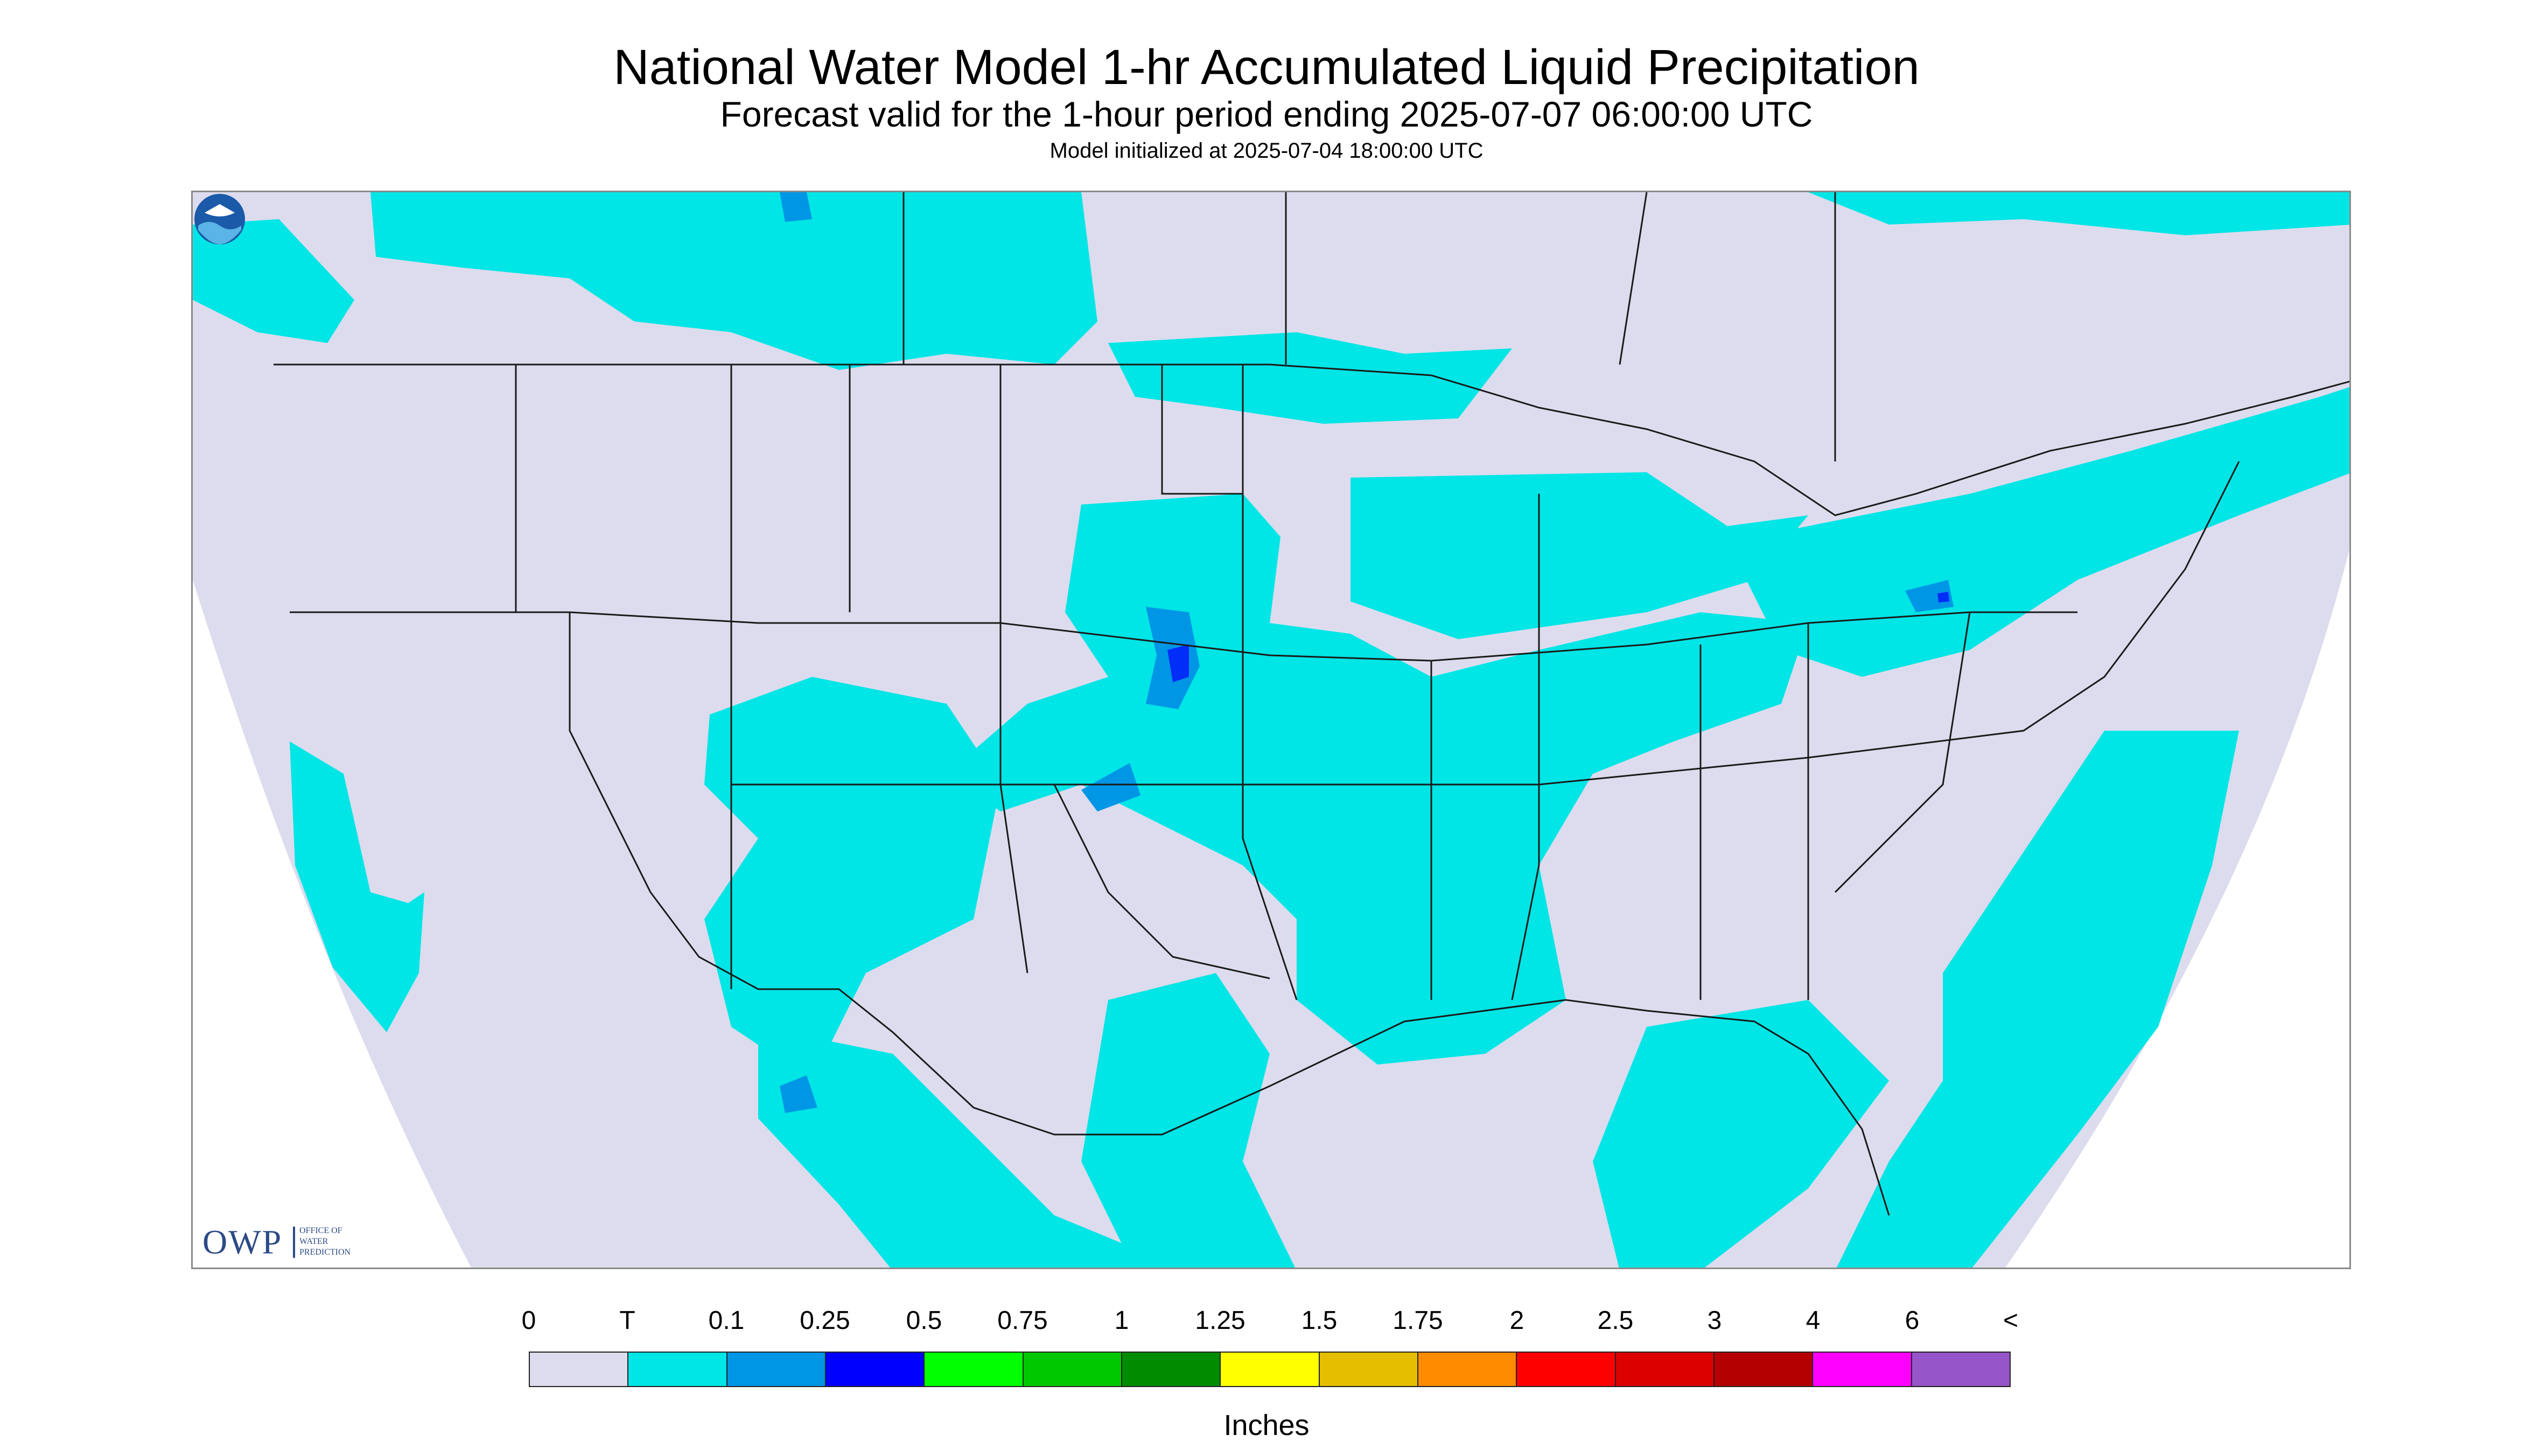  I want to click on legend-tick: 1.25, so click(1220, 1320).